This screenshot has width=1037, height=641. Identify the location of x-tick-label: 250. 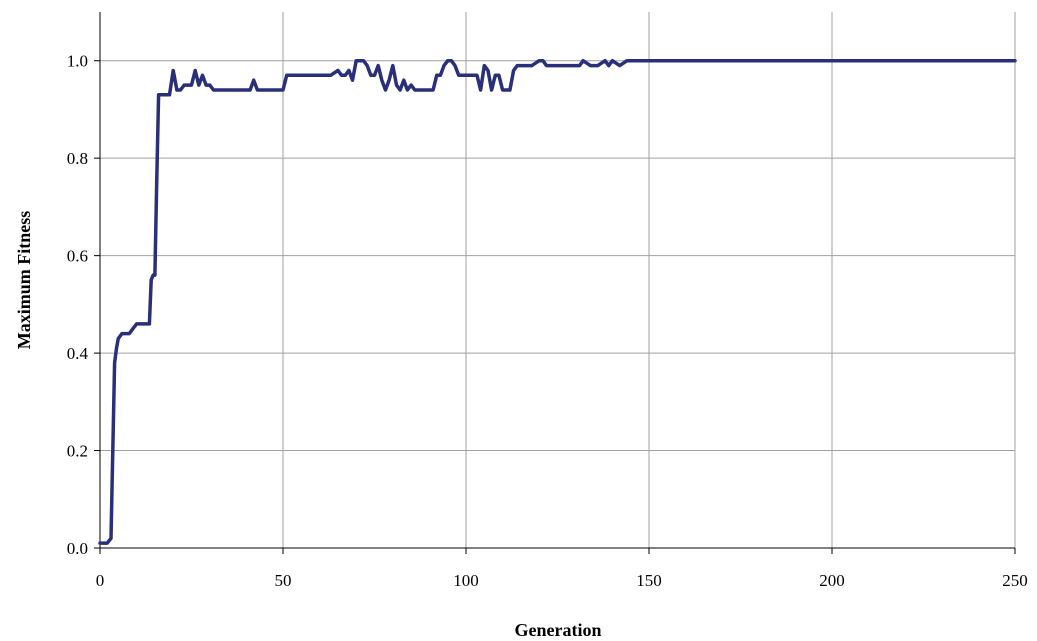
(1015, 580).